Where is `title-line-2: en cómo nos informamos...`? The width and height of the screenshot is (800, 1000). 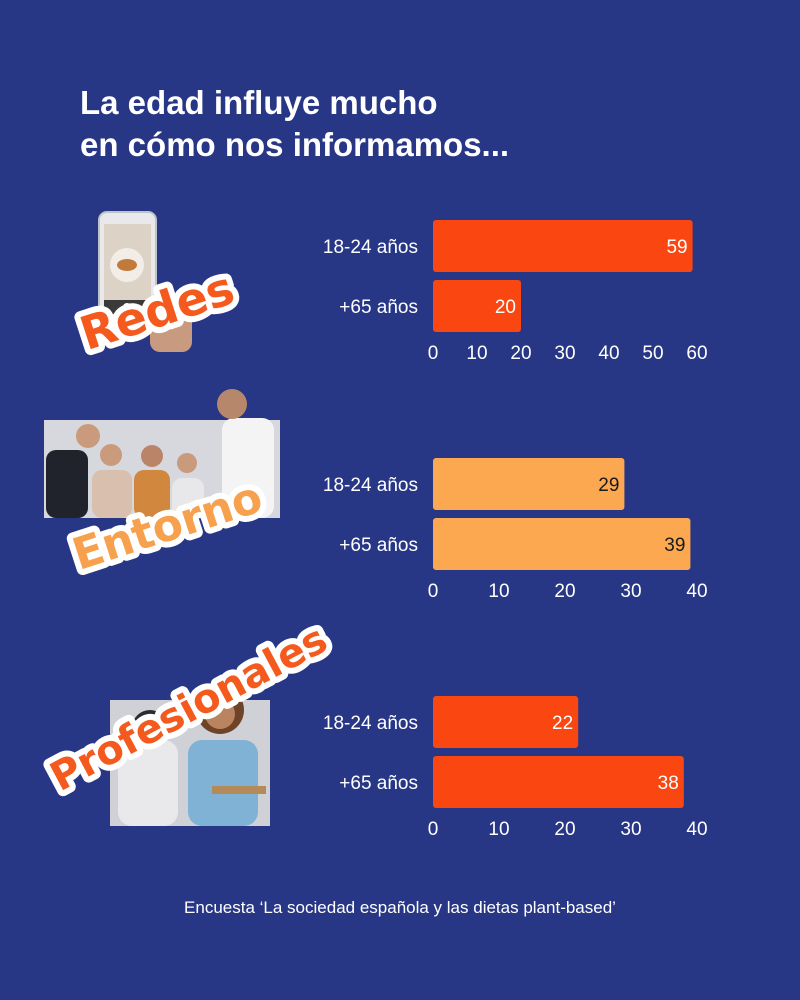
title-line-2: en cómo nos informamos... is located at coordinates (295, 144).